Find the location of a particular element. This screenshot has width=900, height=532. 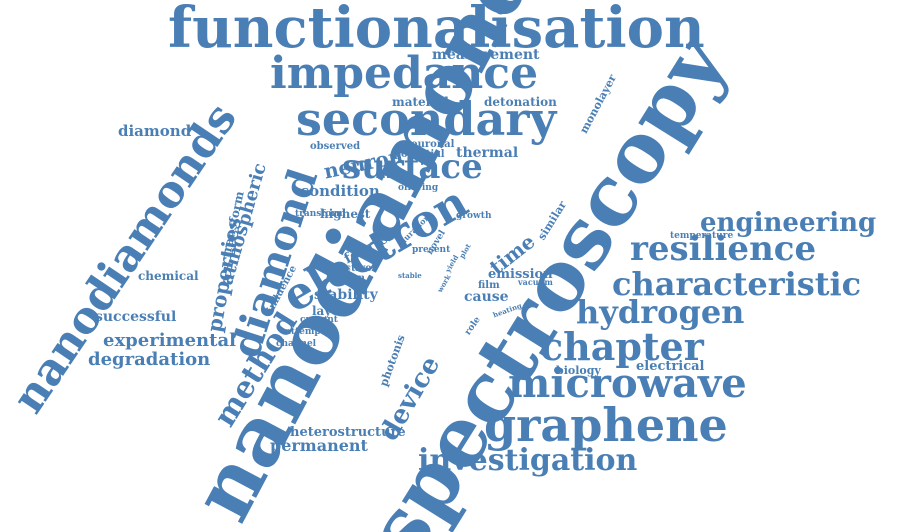

word-channel: attempt is located at coordinates (305, 332).